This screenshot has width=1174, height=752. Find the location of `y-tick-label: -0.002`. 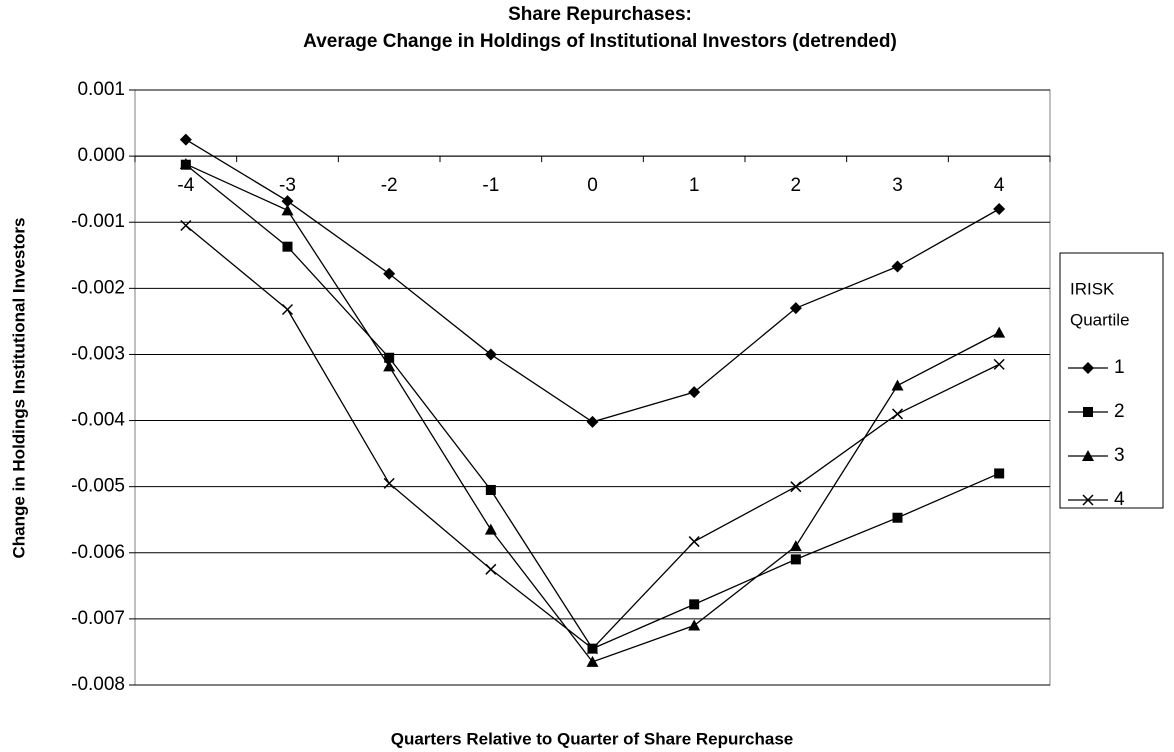

y-tick-label: -0.002 is located at coordinates (98, 287).